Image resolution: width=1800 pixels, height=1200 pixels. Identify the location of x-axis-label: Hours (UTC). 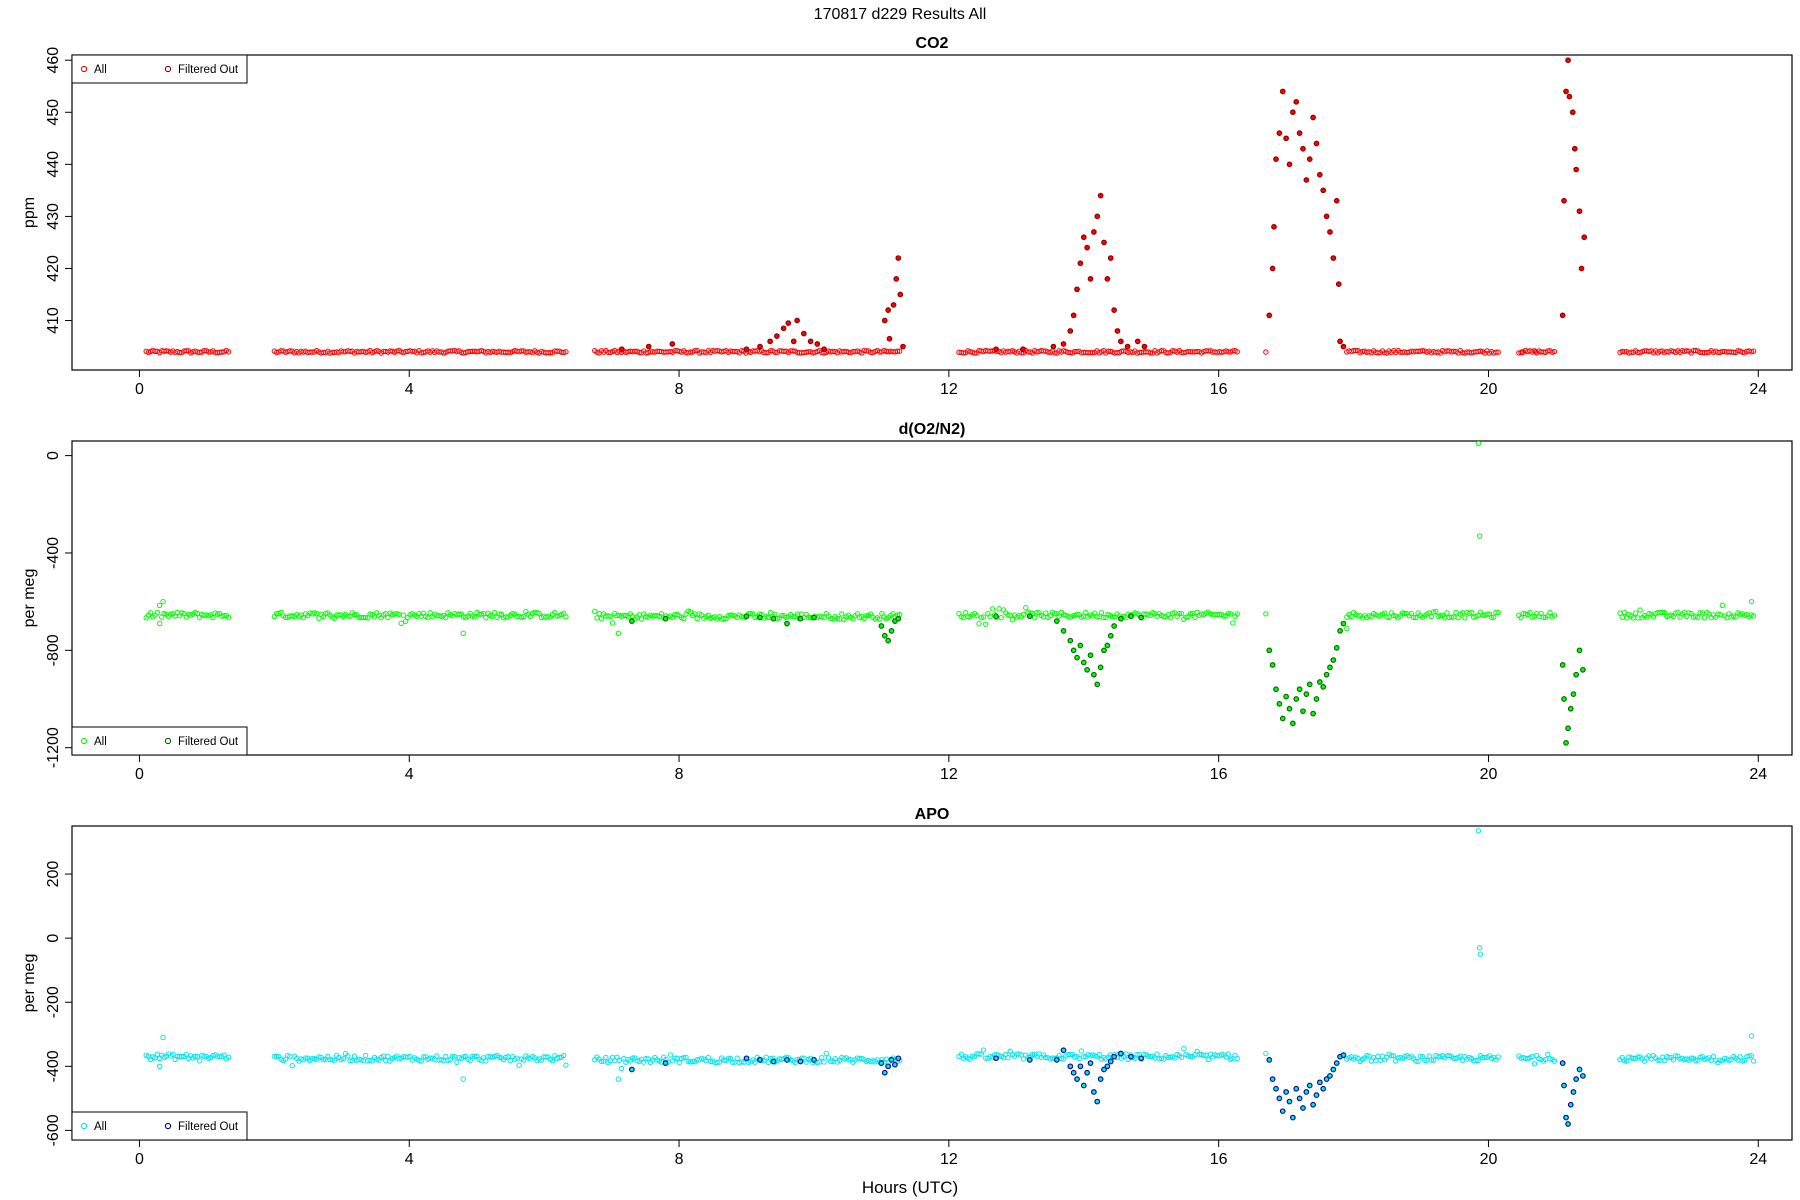
(910, 1187).